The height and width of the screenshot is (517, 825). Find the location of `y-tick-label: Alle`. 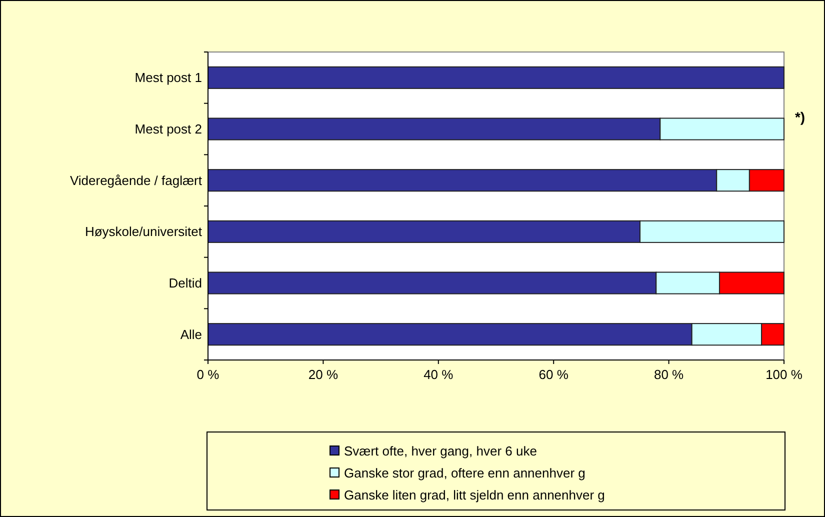

y-tick-label: Alle is located at coordinates (191, 334).